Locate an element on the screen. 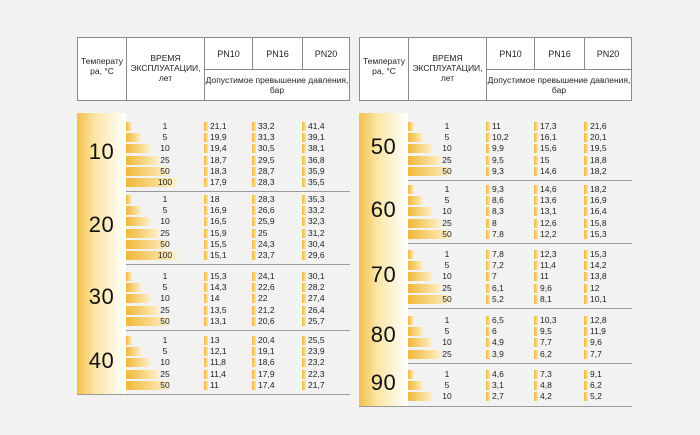  pn20-value: 13,8 is located at coordinates (608, 276).